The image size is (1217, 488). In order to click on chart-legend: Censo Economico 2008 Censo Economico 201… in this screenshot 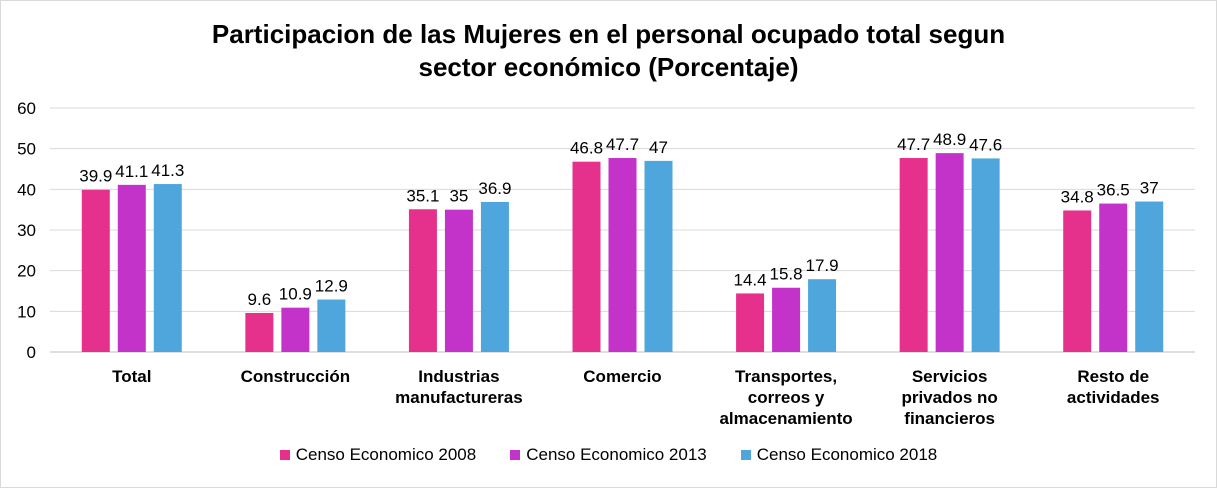, I will do `click(608, 455)`.